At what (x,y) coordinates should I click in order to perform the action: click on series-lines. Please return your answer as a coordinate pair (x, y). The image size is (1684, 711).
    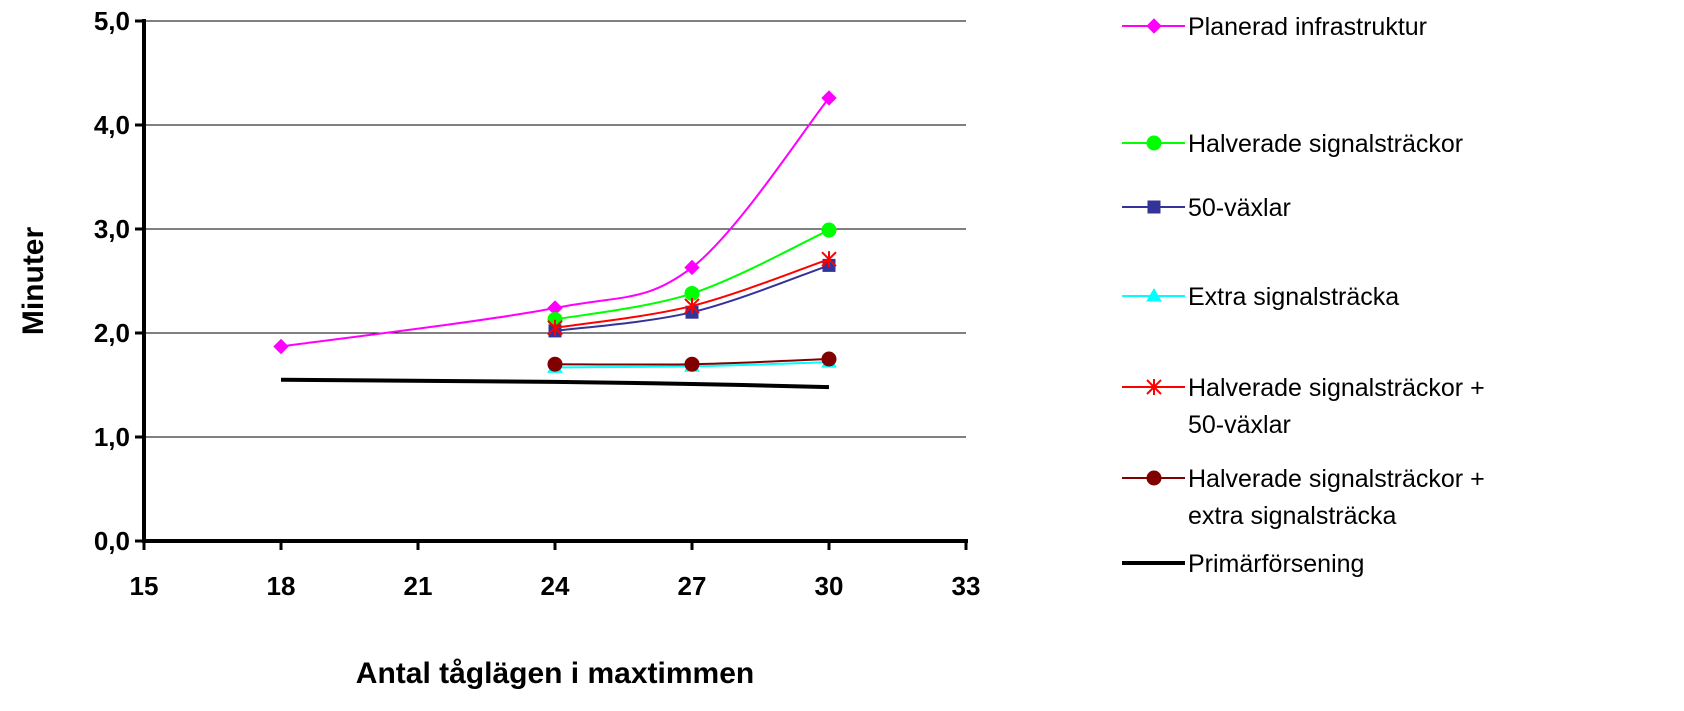
    Looking at the image, I should click on (555, 240).